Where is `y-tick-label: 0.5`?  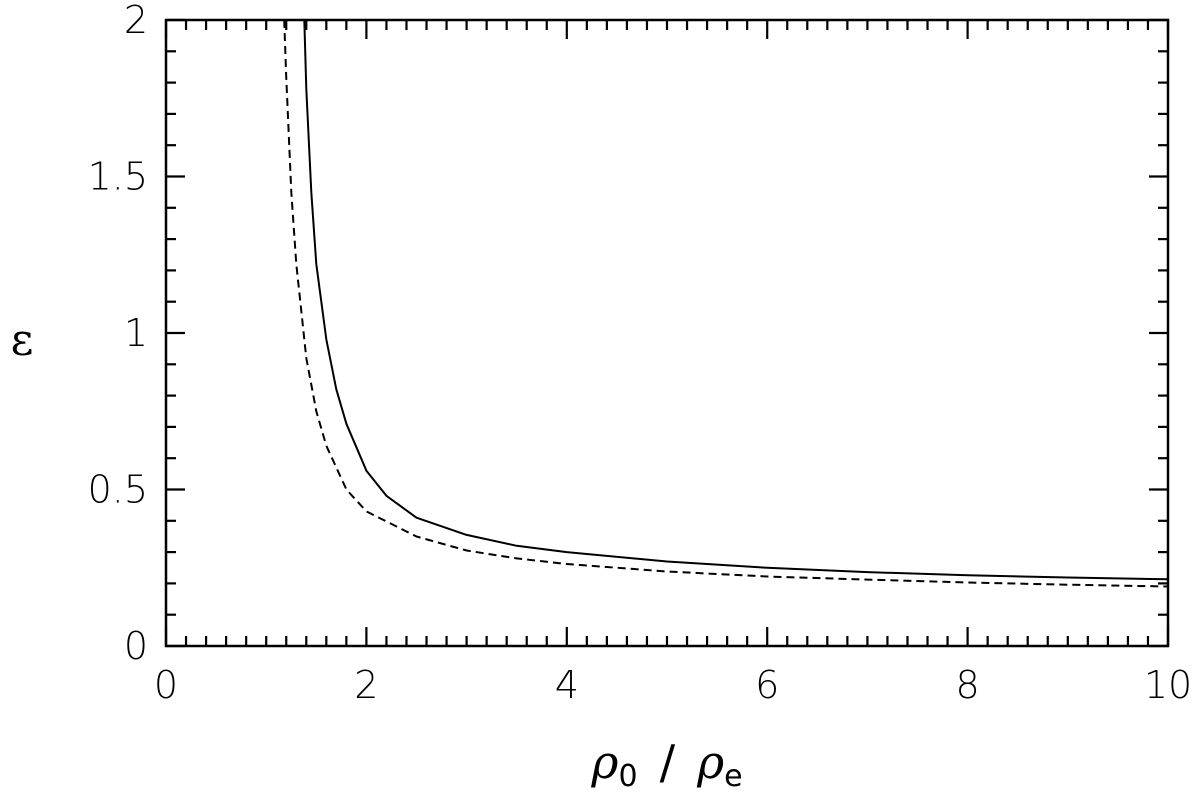 y-tick-label: 0.5 is located at coordinates (118, 490).